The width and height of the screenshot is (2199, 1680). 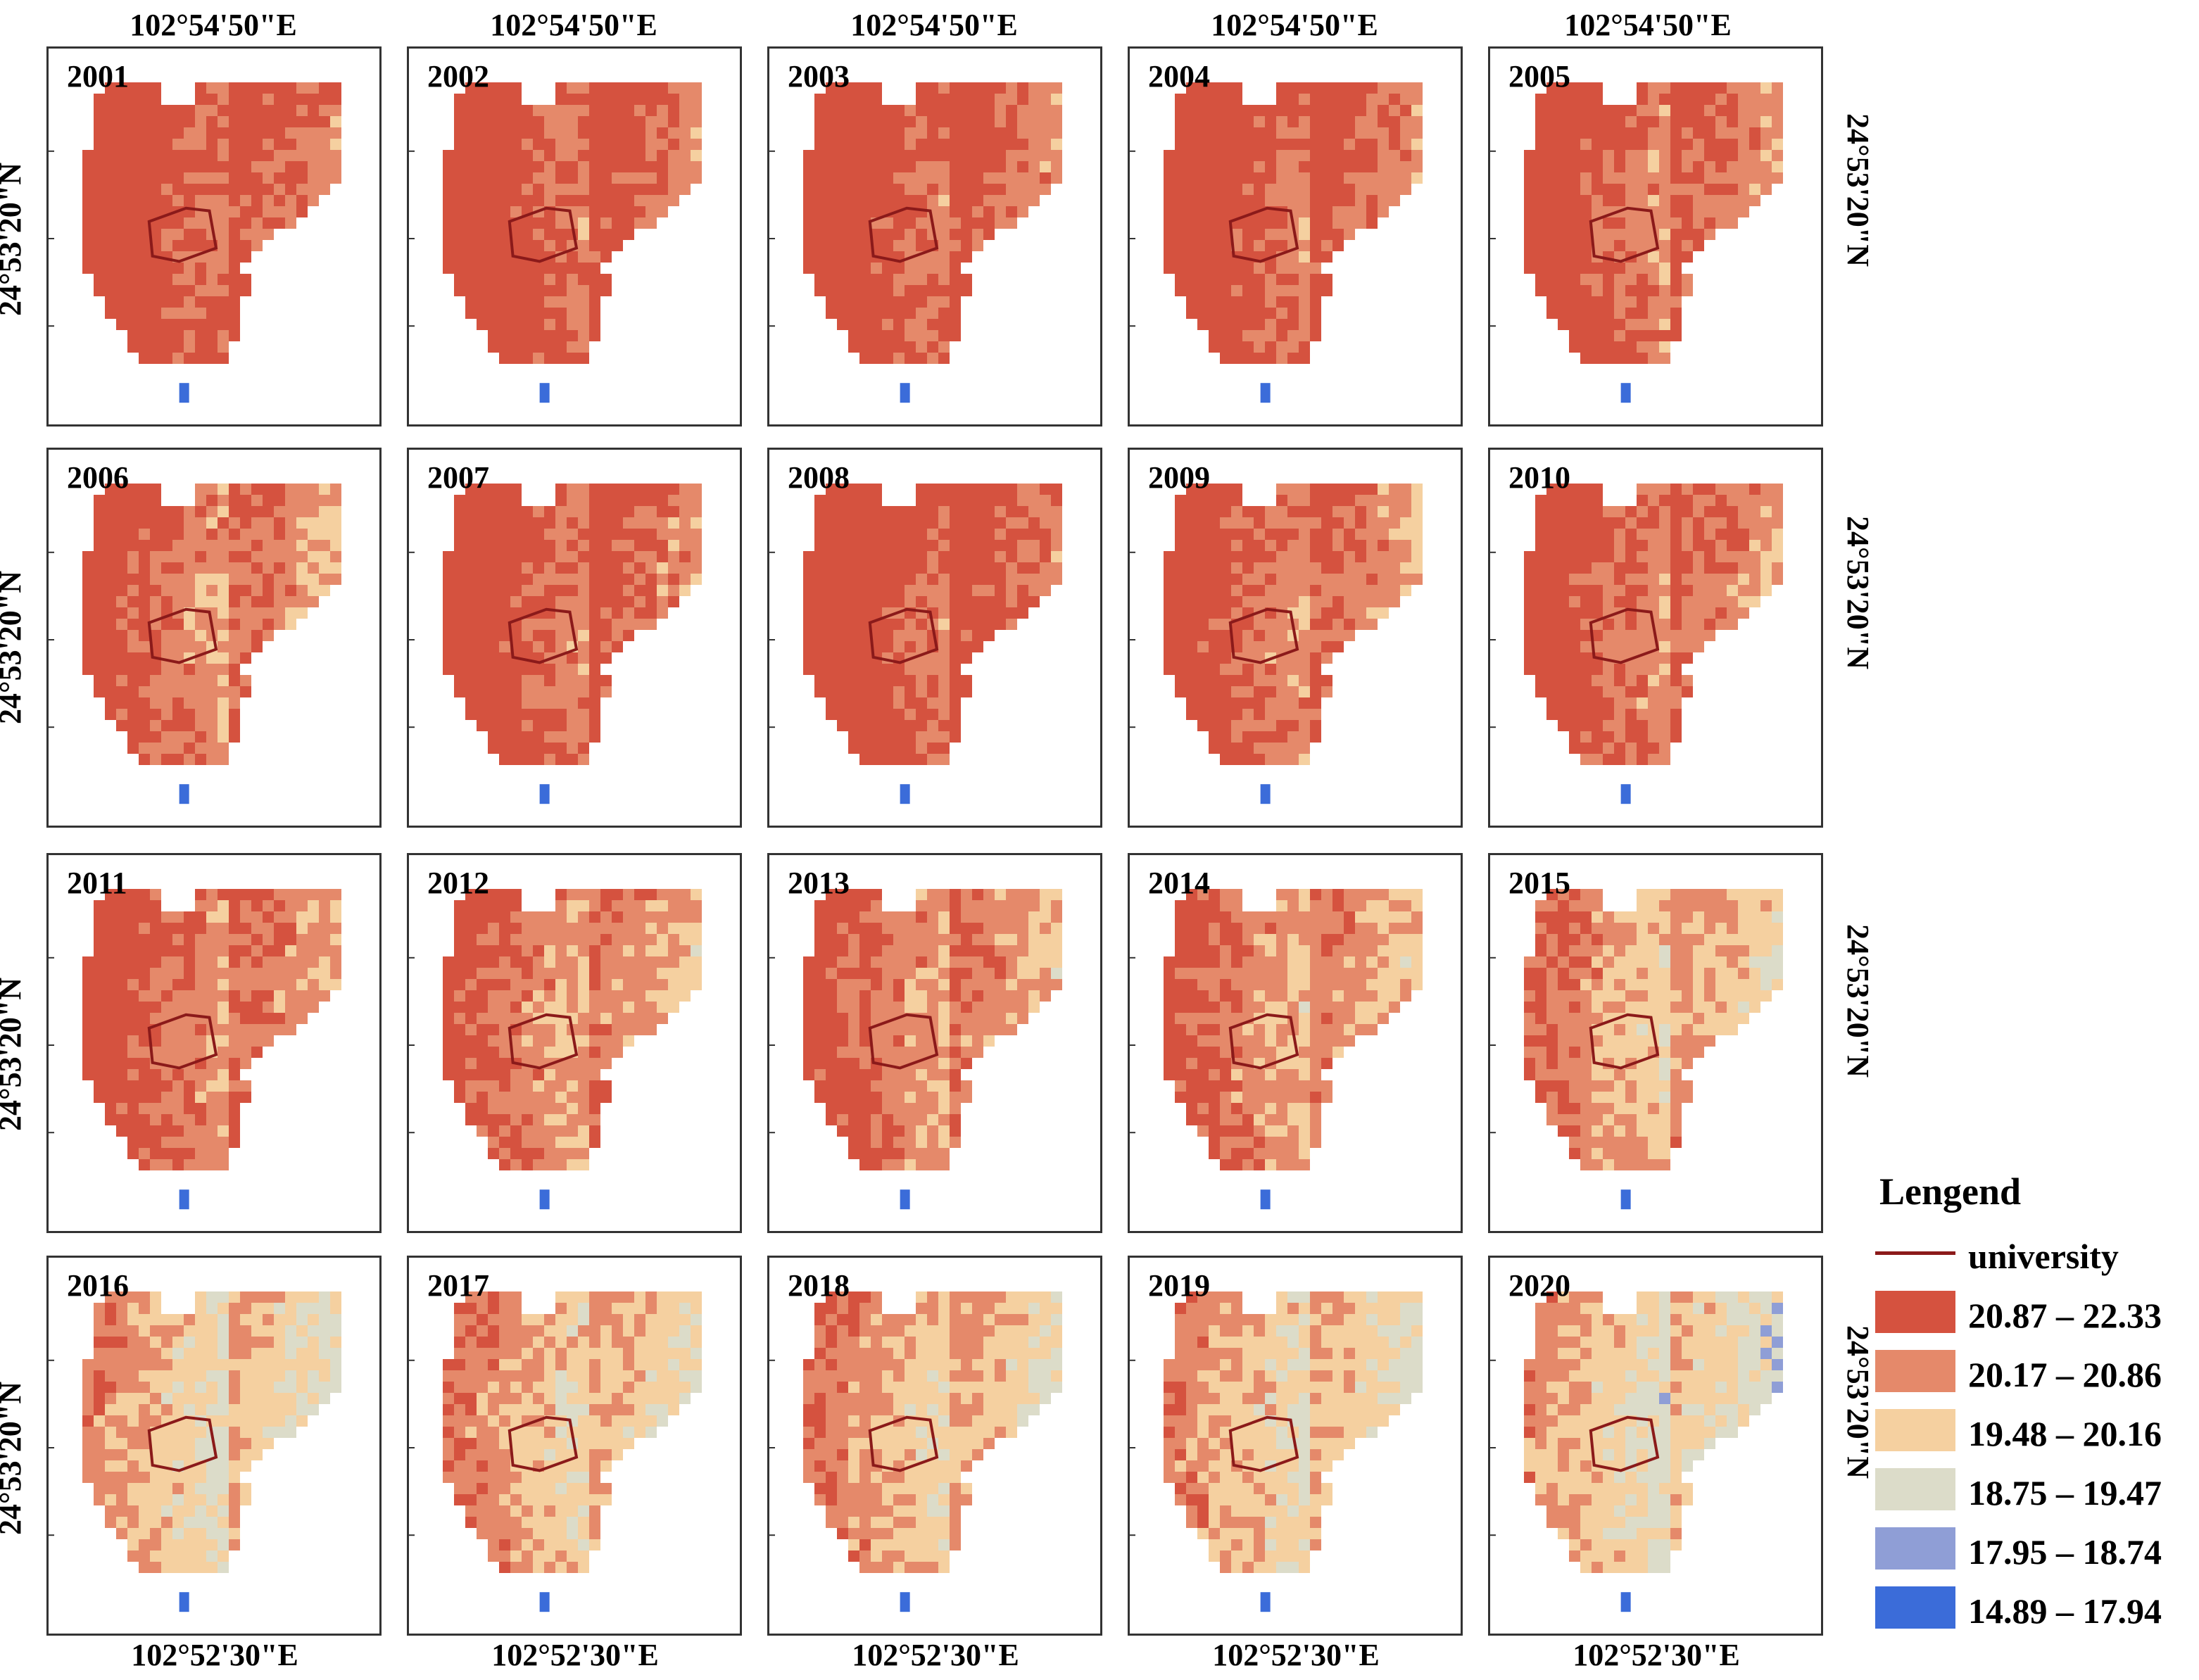 I want to click on lst-raster-2010, so click(x=1637, y=644).